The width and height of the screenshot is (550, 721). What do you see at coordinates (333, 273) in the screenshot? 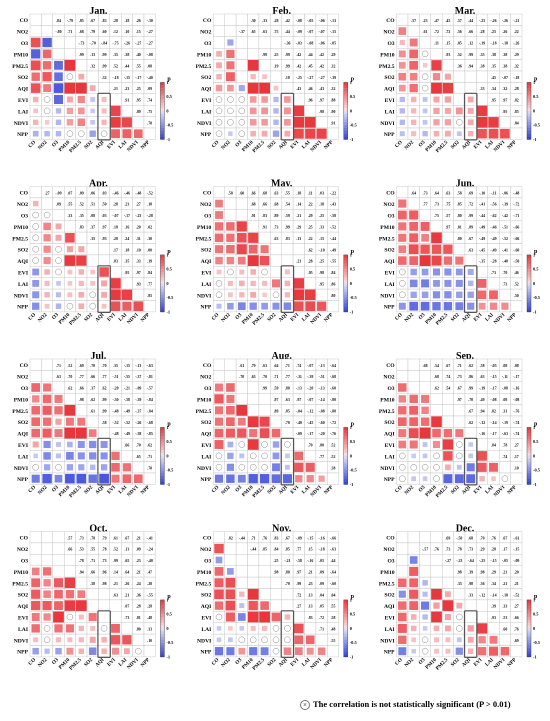
I see `corr-value: .84` at bounding box center [333, 273].